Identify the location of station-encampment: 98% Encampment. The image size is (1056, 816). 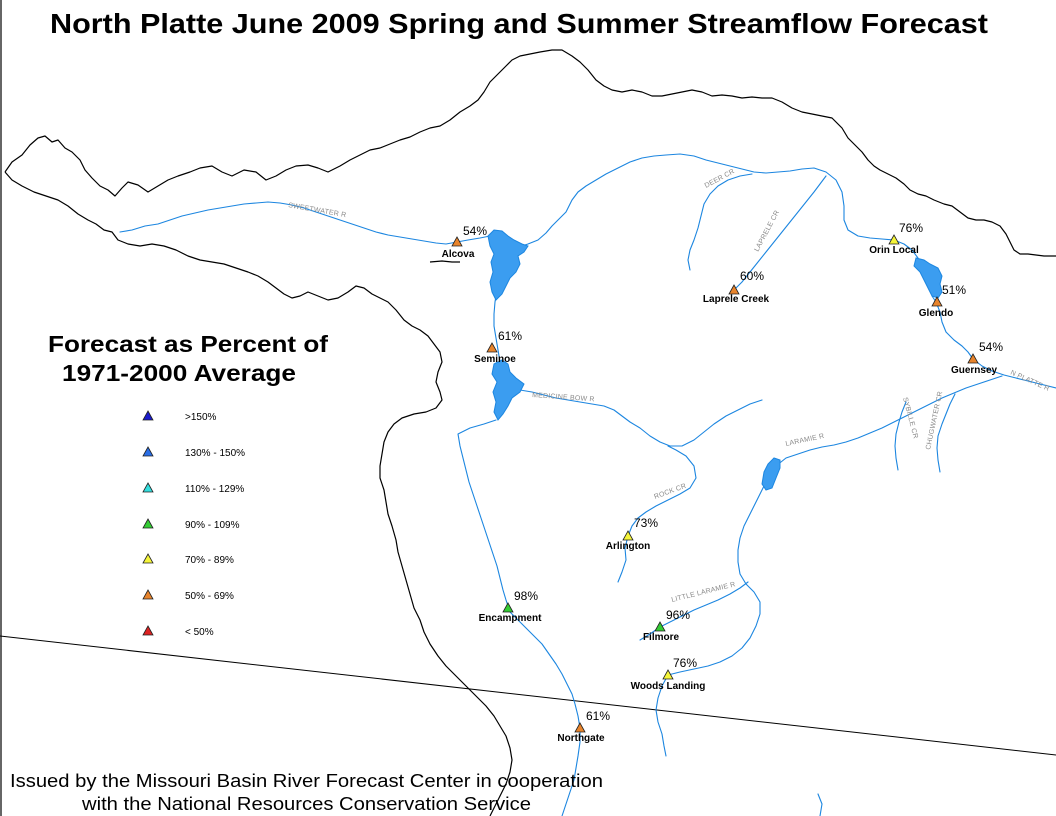
(510, 606).